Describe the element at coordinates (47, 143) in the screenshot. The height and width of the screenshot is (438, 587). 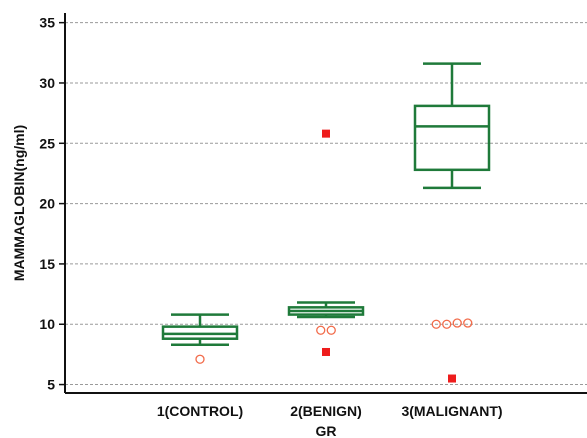
I see `y-tick-label: 25` at that location.